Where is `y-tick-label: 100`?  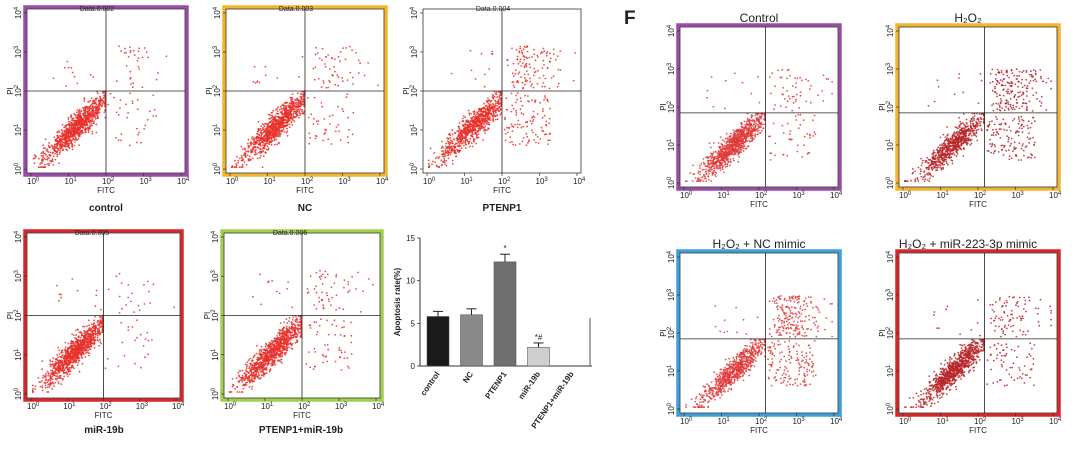
y-tick-label: 100 is located at coordinates (414, 168).